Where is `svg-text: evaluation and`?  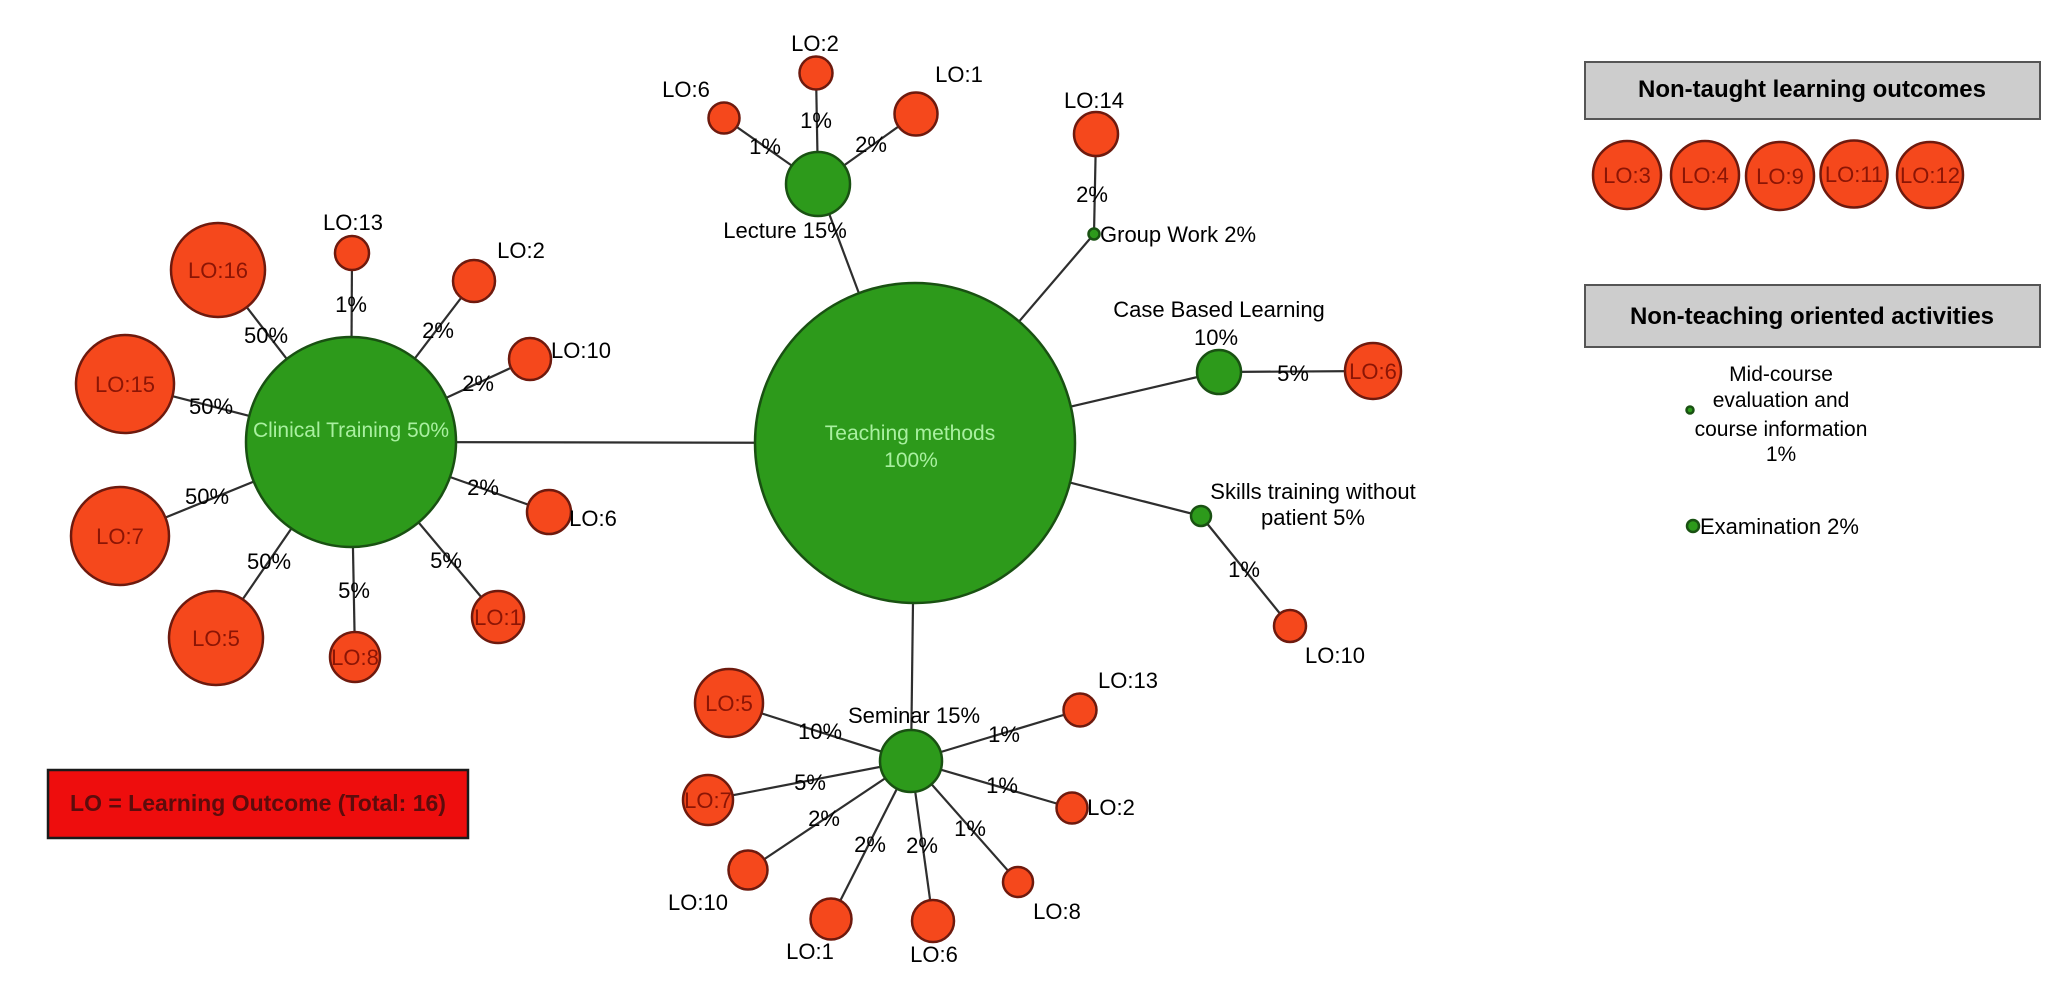 svg-text: evaluation and is located at coordinates (1781, 400).